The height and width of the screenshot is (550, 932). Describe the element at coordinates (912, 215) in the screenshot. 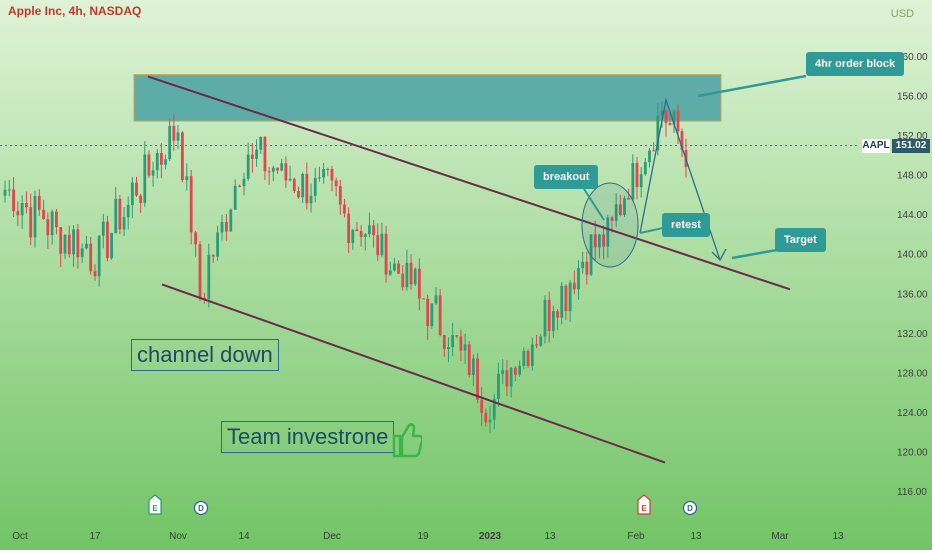

I see `price-axis-tick: 144.00` at that location.